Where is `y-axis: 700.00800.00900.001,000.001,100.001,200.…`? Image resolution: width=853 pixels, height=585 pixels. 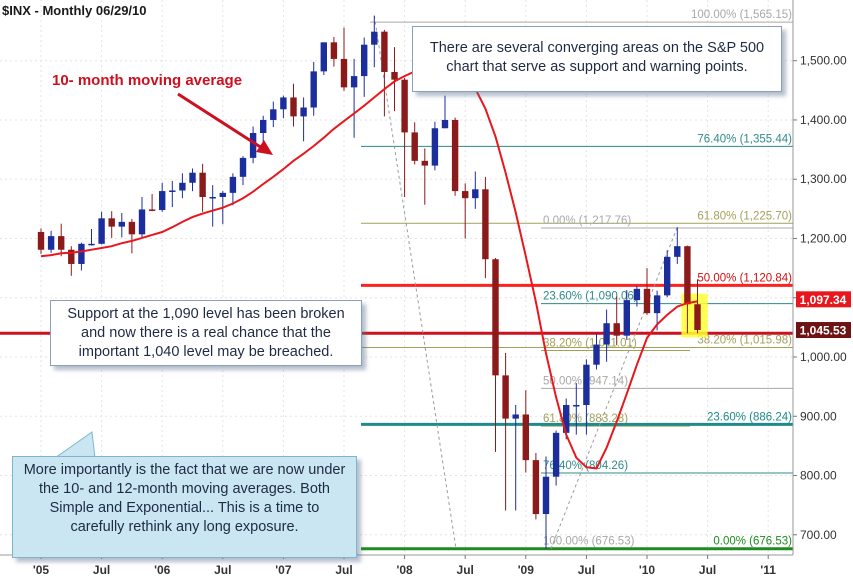
y-axis: 700.00800.00900.001,000.001,100.001,200.… is located at coordinates (819, 277).